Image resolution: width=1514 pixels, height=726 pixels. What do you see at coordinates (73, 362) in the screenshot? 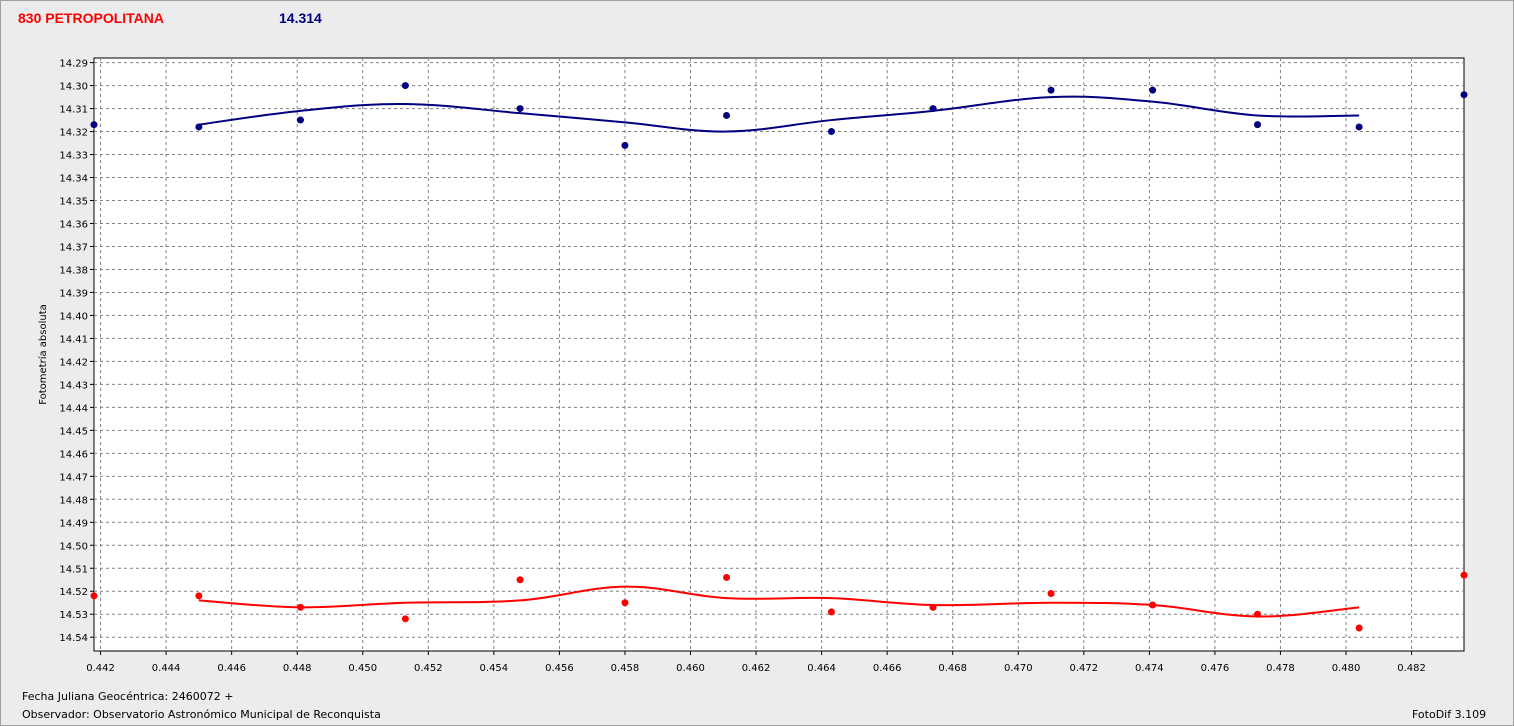
I see `y-tick-label: 14.42` at bounding box center [73, 362].